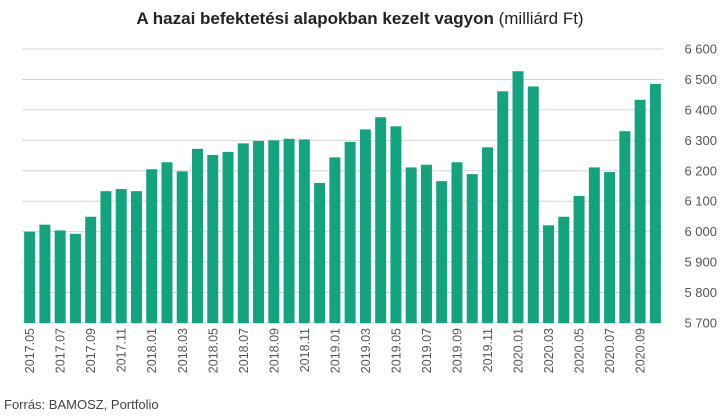 Image resolution: width=720 pixels, height=418 pixels. Describe the element at coordinates (457, 350) in the screenshot. I see `x-tick-label: 2019.09` at that location.